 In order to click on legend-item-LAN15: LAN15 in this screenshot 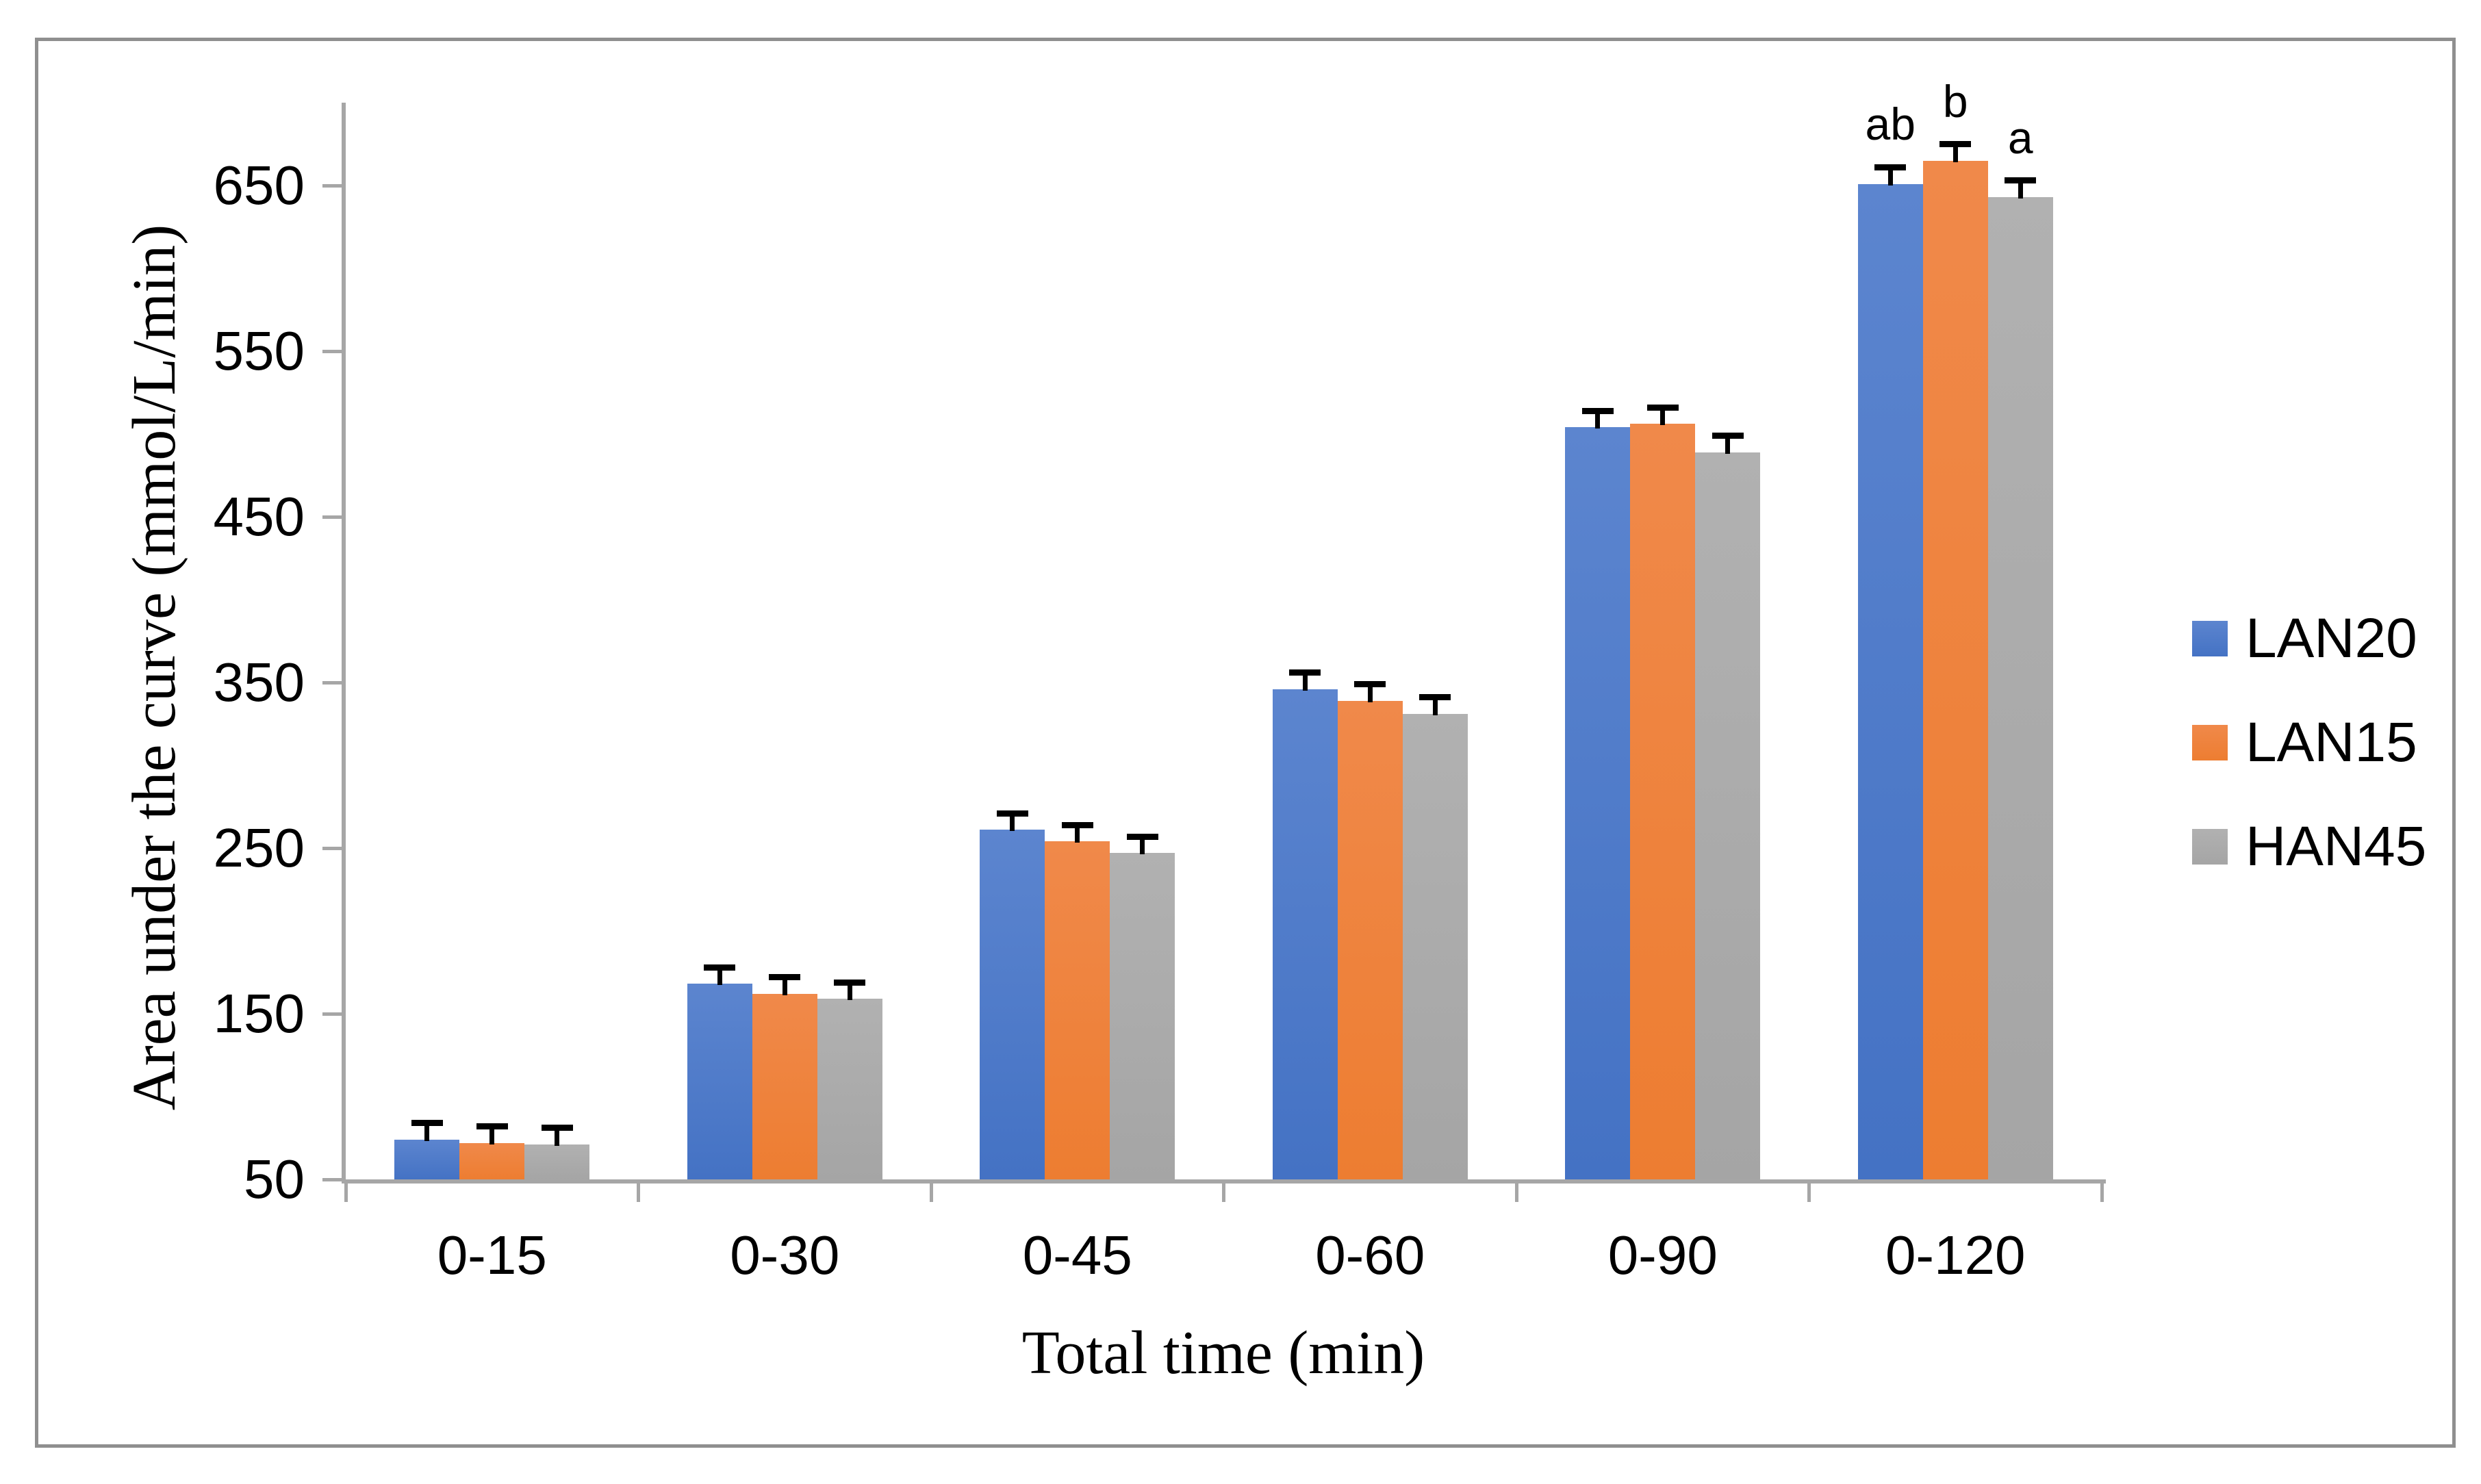, I will do `click(2304, 743)`.